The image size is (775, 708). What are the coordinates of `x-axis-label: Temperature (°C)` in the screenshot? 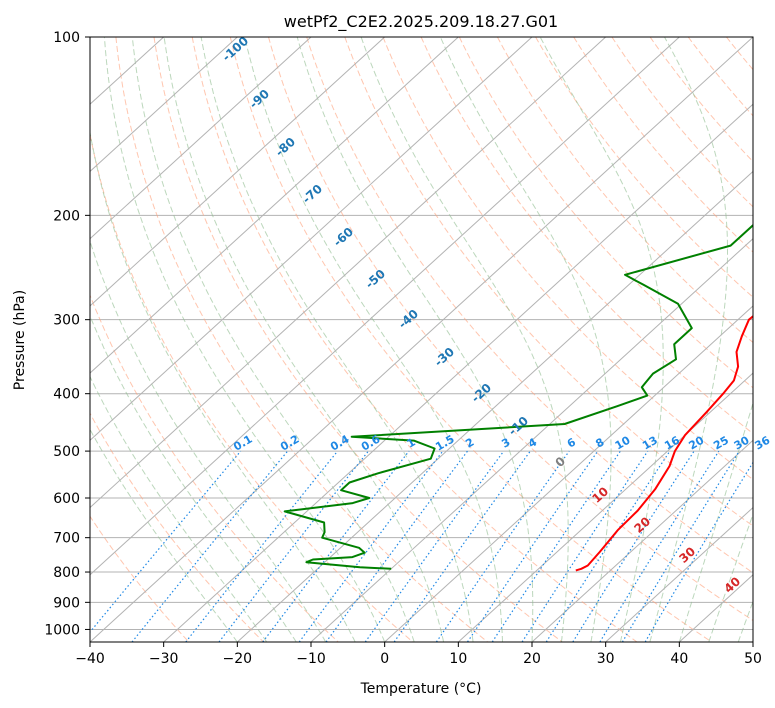 It's located at (421, 689).